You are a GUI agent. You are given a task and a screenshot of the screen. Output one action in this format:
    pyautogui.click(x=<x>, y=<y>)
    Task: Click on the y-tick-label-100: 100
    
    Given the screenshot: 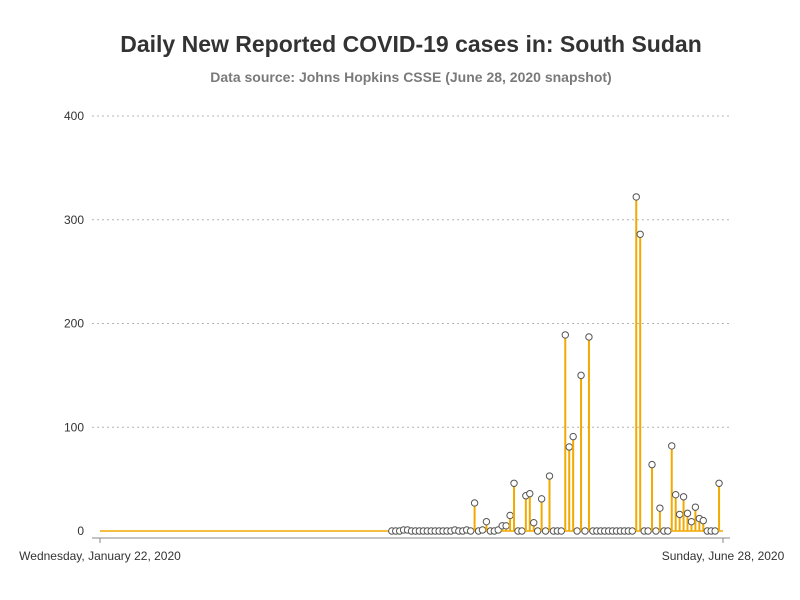 What is the action you would take?
    pyautogui.click(x=74, y=427)
    